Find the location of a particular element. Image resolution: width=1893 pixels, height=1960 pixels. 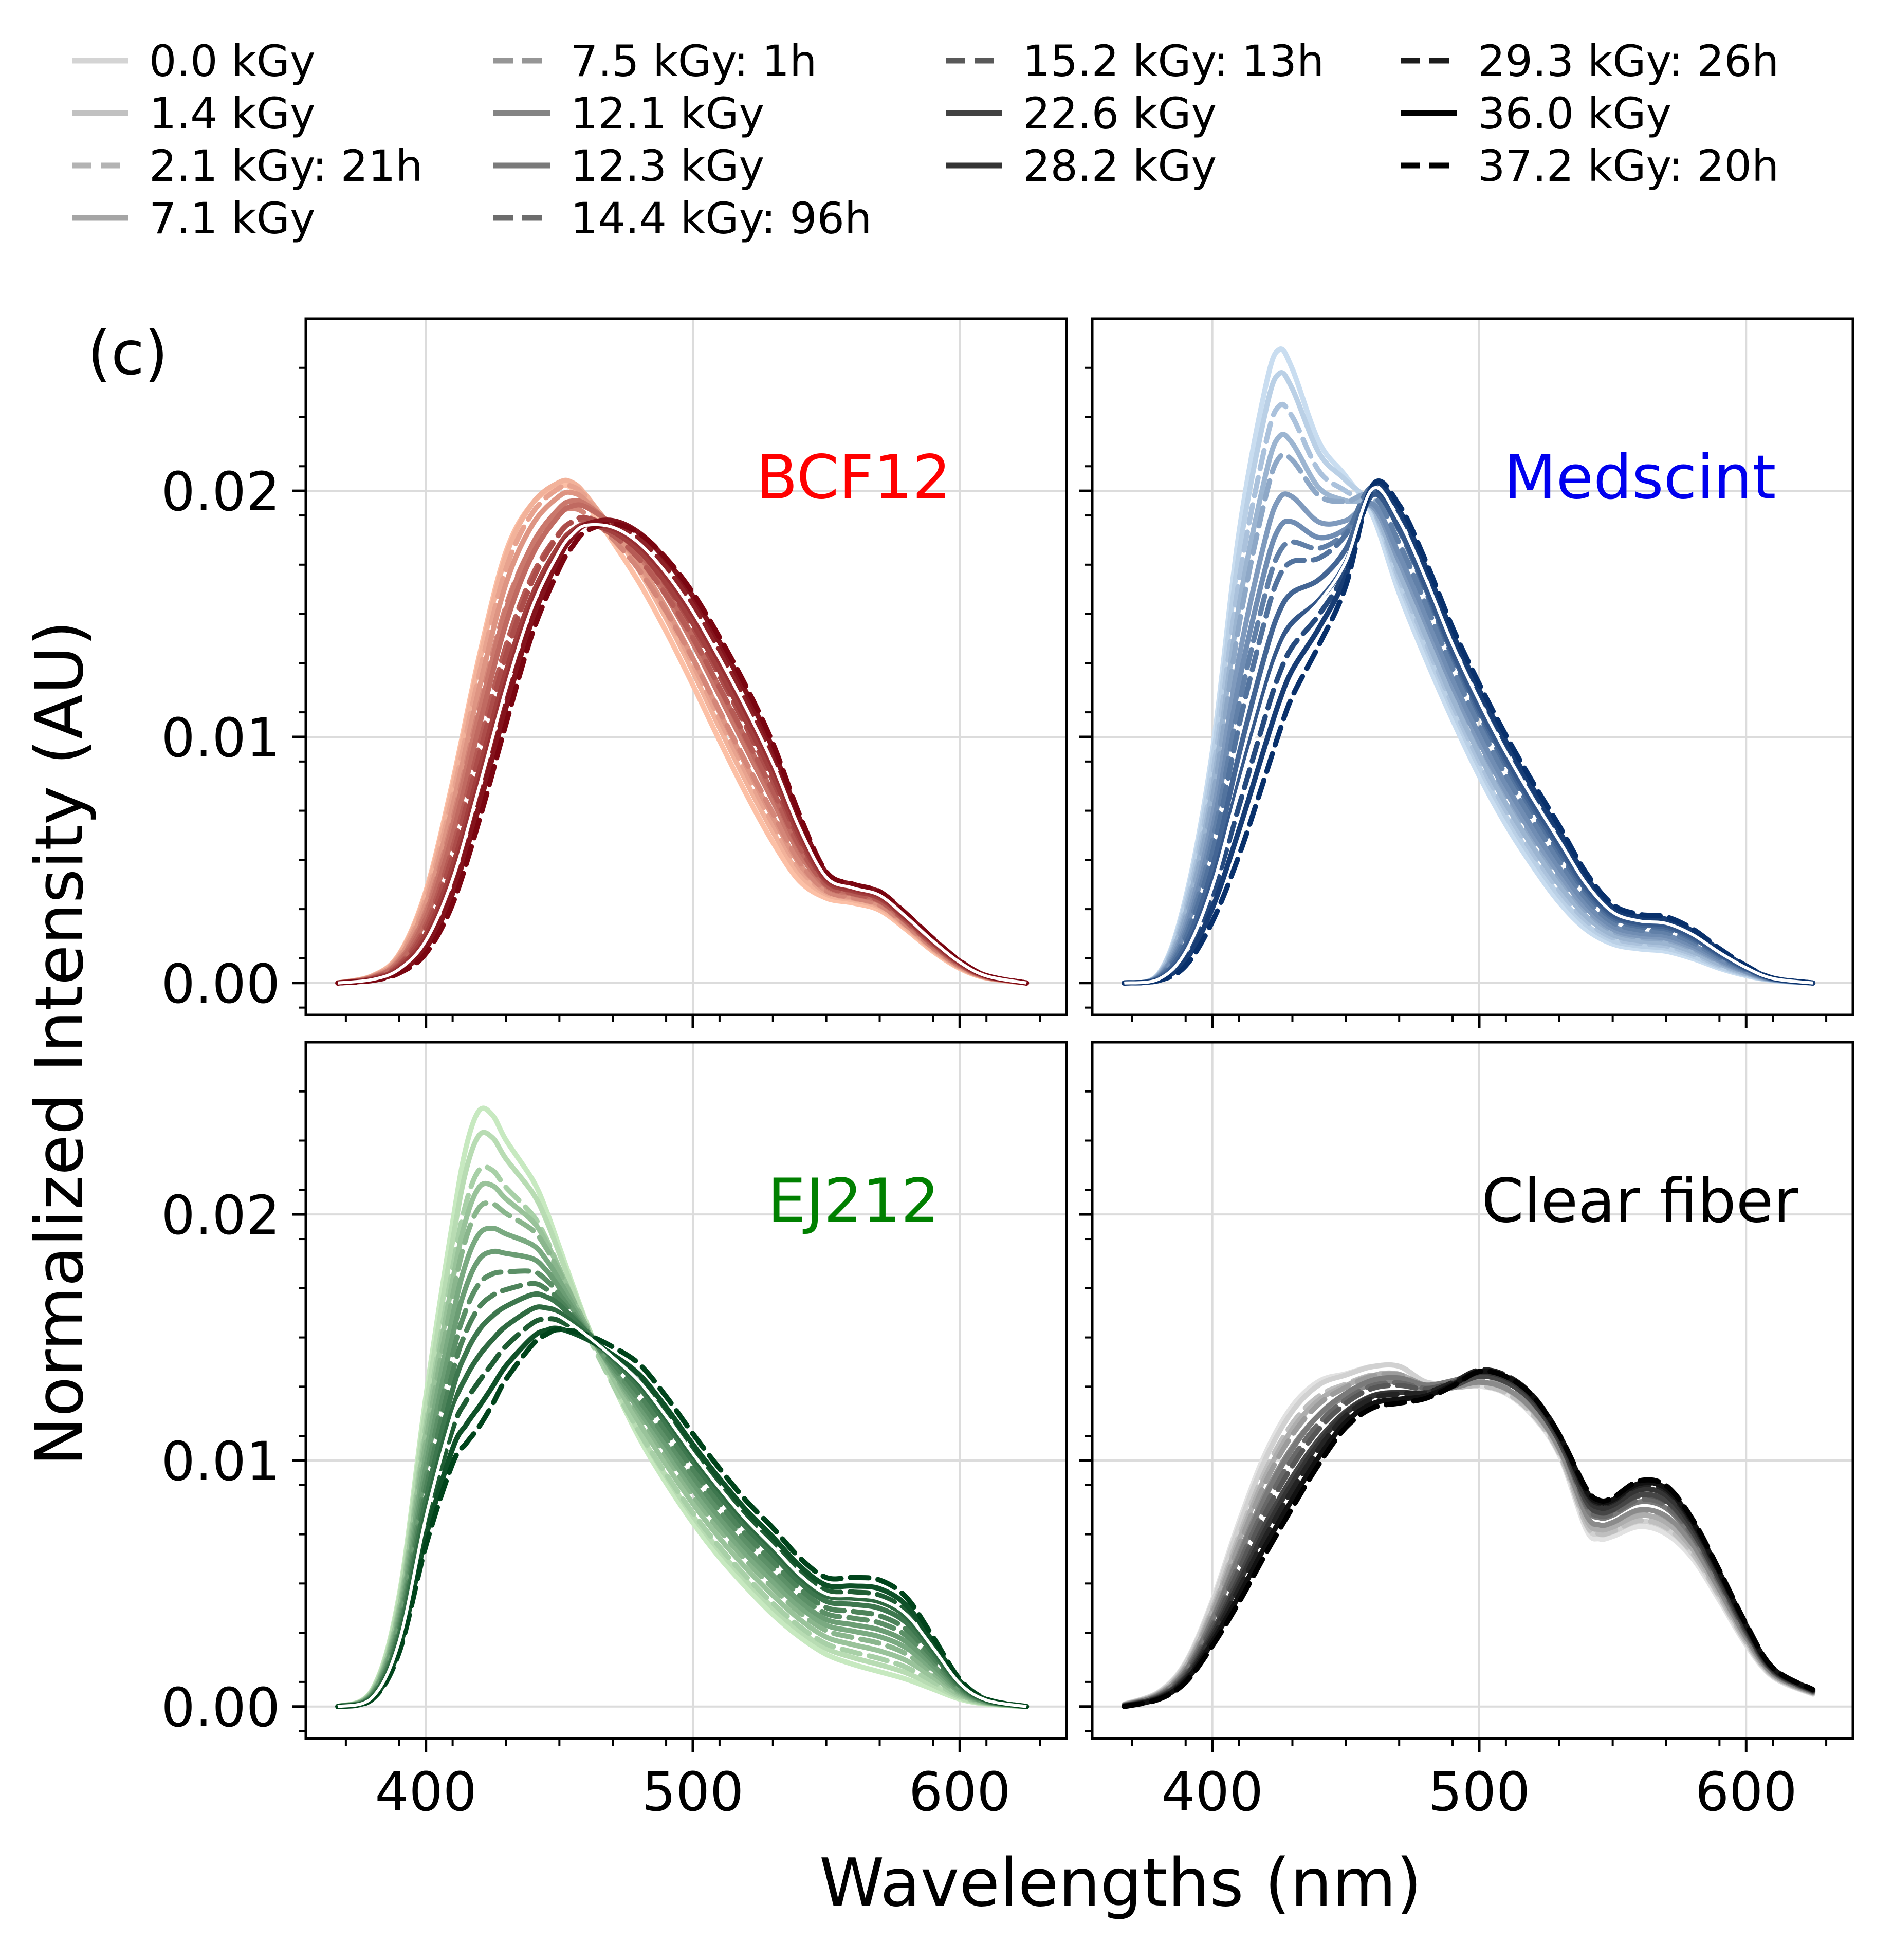

panel-medscint: Medscint is located at coordinates (1466, 672).